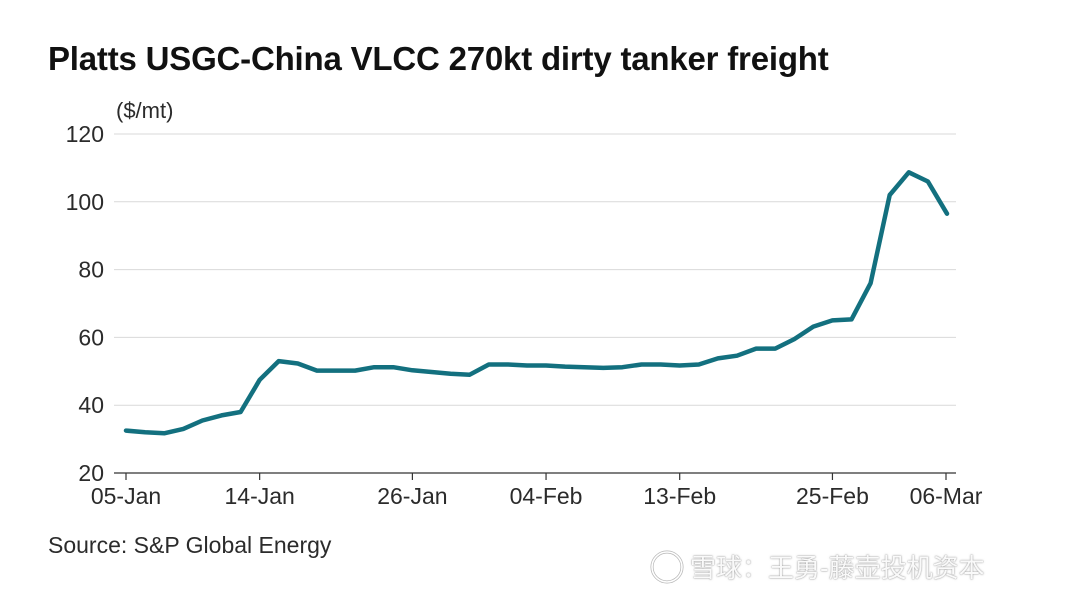  What do you see at coordinates (85, 134) in the screenshot?
I see `y-tick-label: 120` at bounding box center [85, 134].